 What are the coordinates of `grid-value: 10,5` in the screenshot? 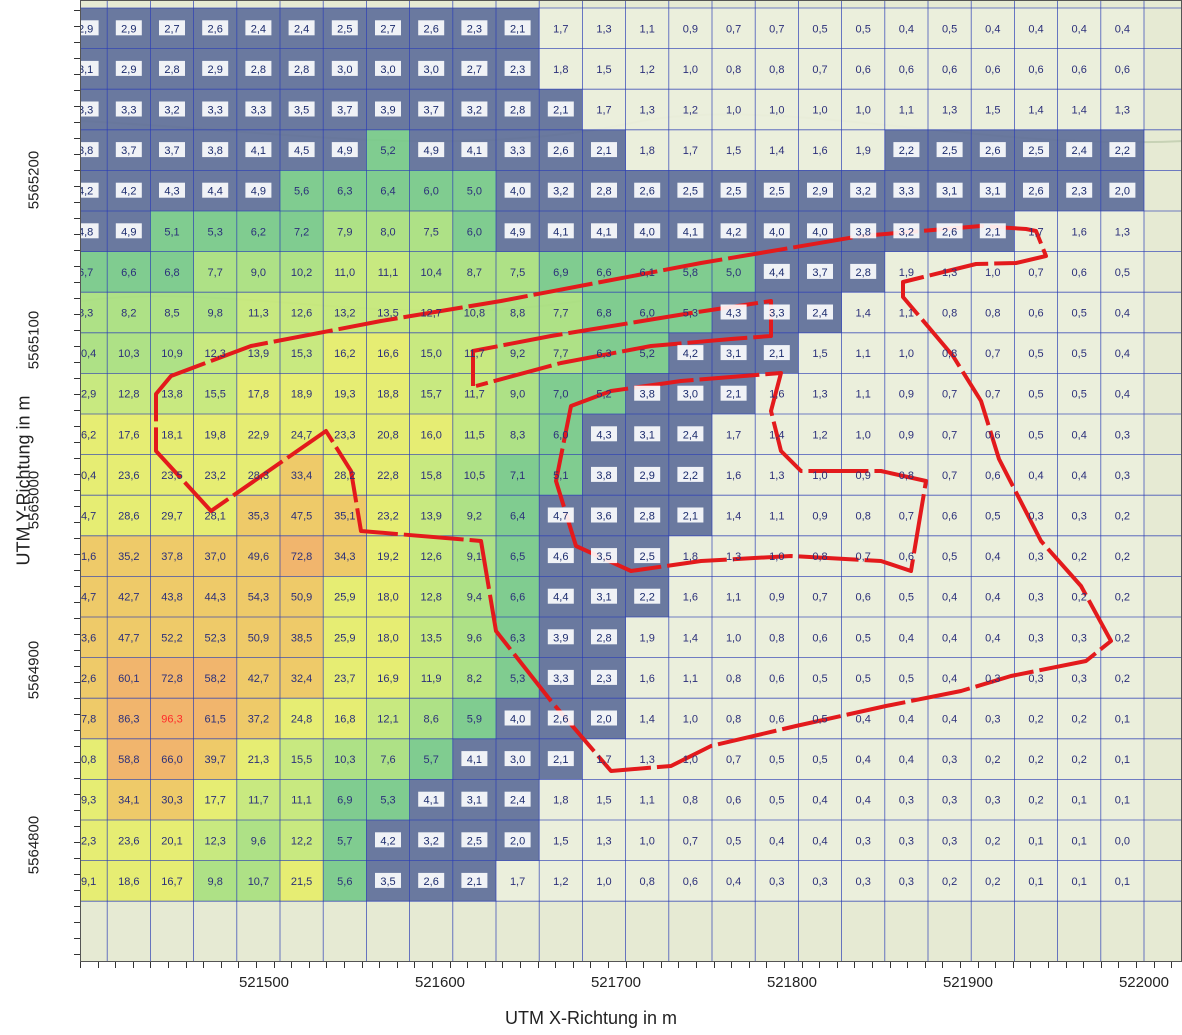 It's located at (474, 476).